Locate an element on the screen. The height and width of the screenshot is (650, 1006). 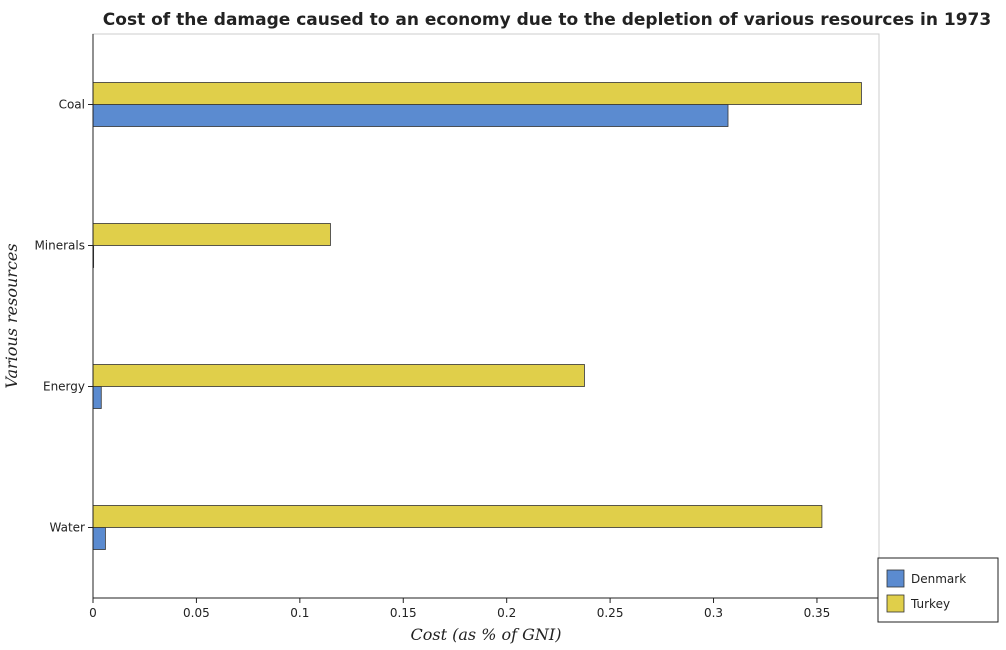
y-tick-label: Minerals is located at coordinates (59, 246).